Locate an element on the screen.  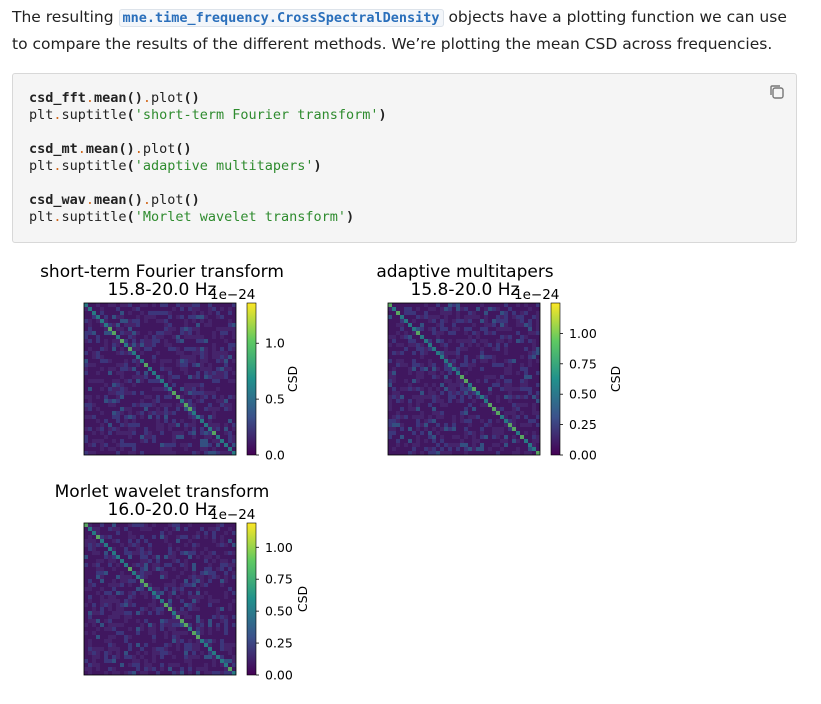
code-token: ) is located at coordinates (382, 115).